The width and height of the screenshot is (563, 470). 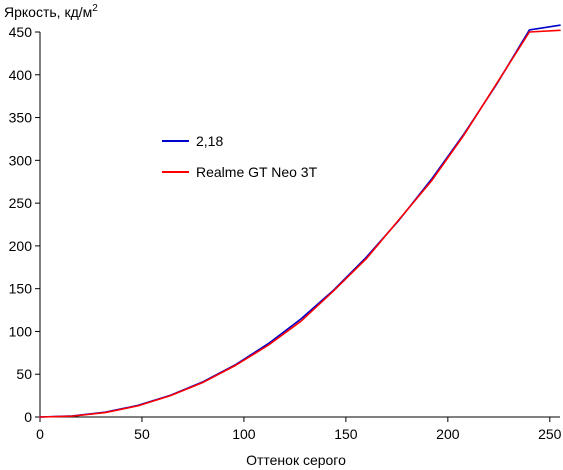 What do you see at coordinates (95, 8) in the screenshot?
I see `y-axis-title-superscript: 2` at bounding box center [95, 8].